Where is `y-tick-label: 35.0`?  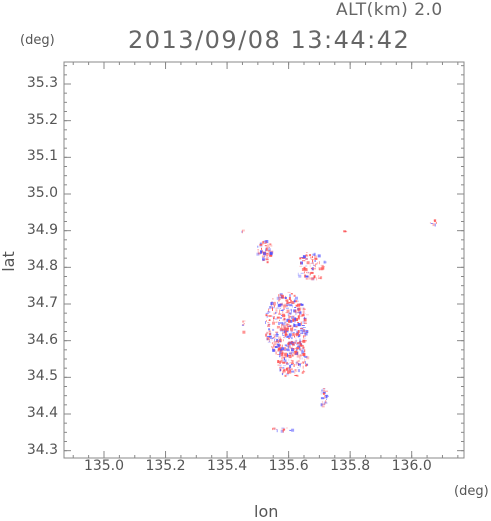
y-tick-label: 35.0 is located at coordinates (42, 193).